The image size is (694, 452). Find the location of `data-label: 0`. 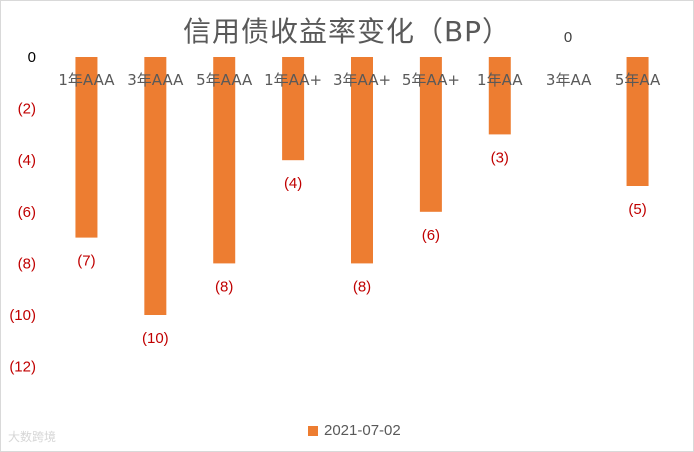

data-label: 0 is located at coordinates (568, 37).